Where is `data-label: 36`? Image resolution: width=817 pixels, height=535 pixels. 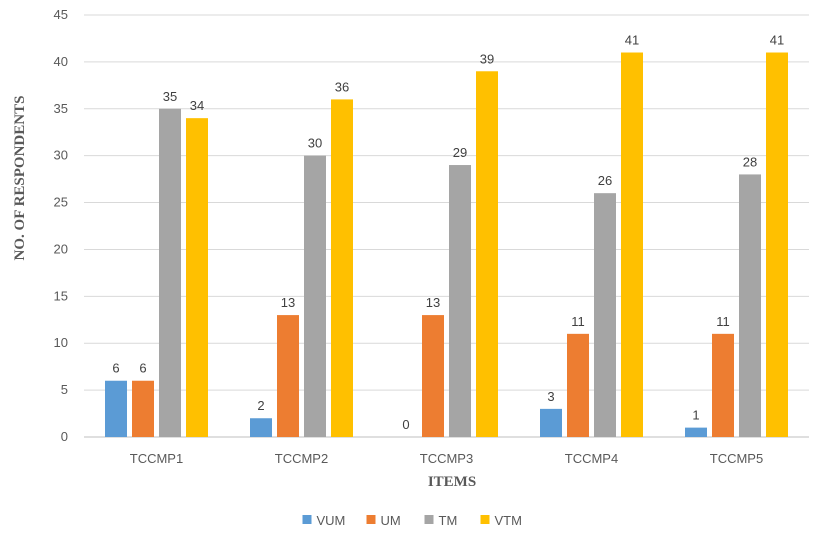
data-label: 36 is located at coordinates (342, 86).